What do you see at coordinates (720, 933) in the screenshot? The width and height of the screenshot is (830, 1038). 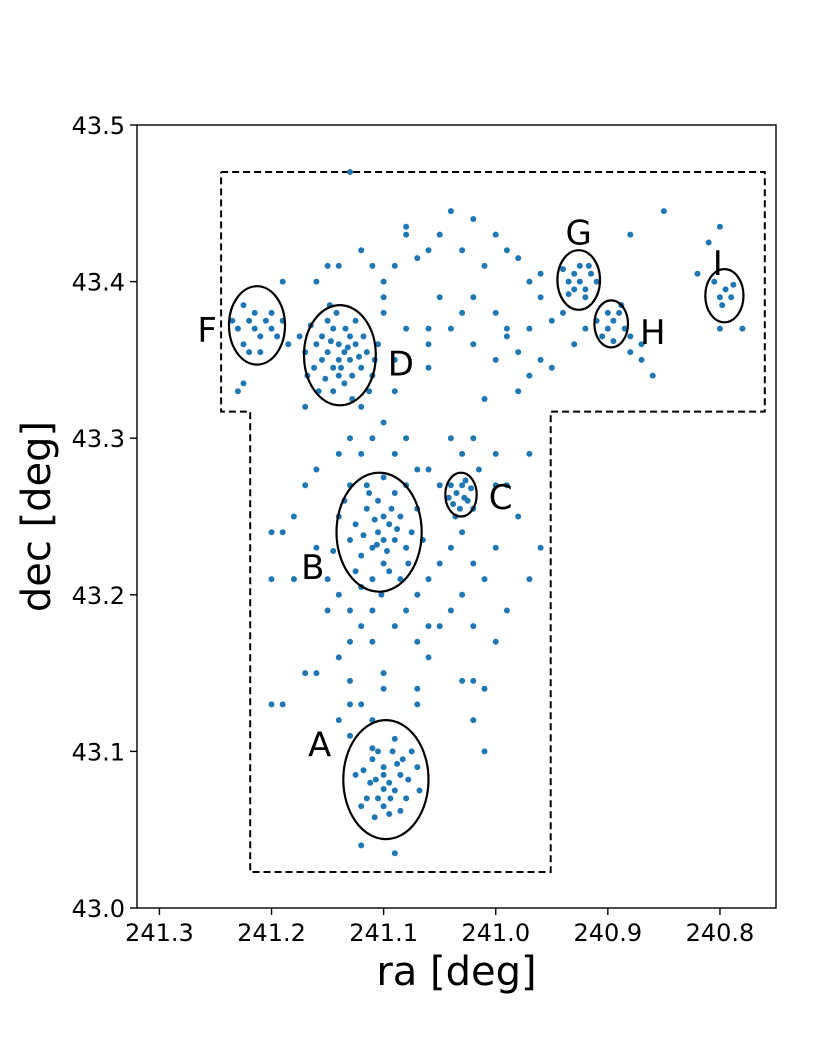 I see `x-tick-label: 240.8` at bounding box center [720, 933].